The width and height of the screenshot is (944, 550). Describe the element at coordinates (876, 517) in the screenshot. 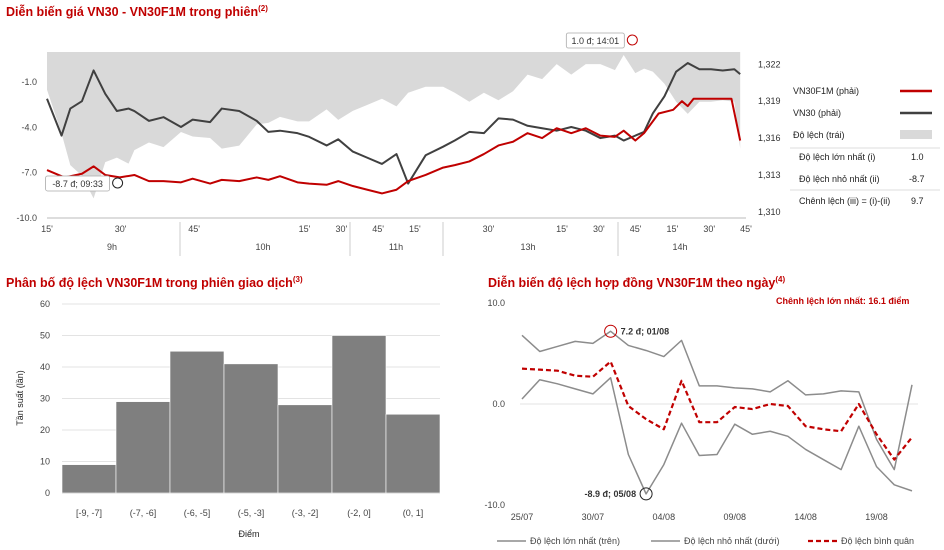

I see `x-tick-label: 19/08` at that location.